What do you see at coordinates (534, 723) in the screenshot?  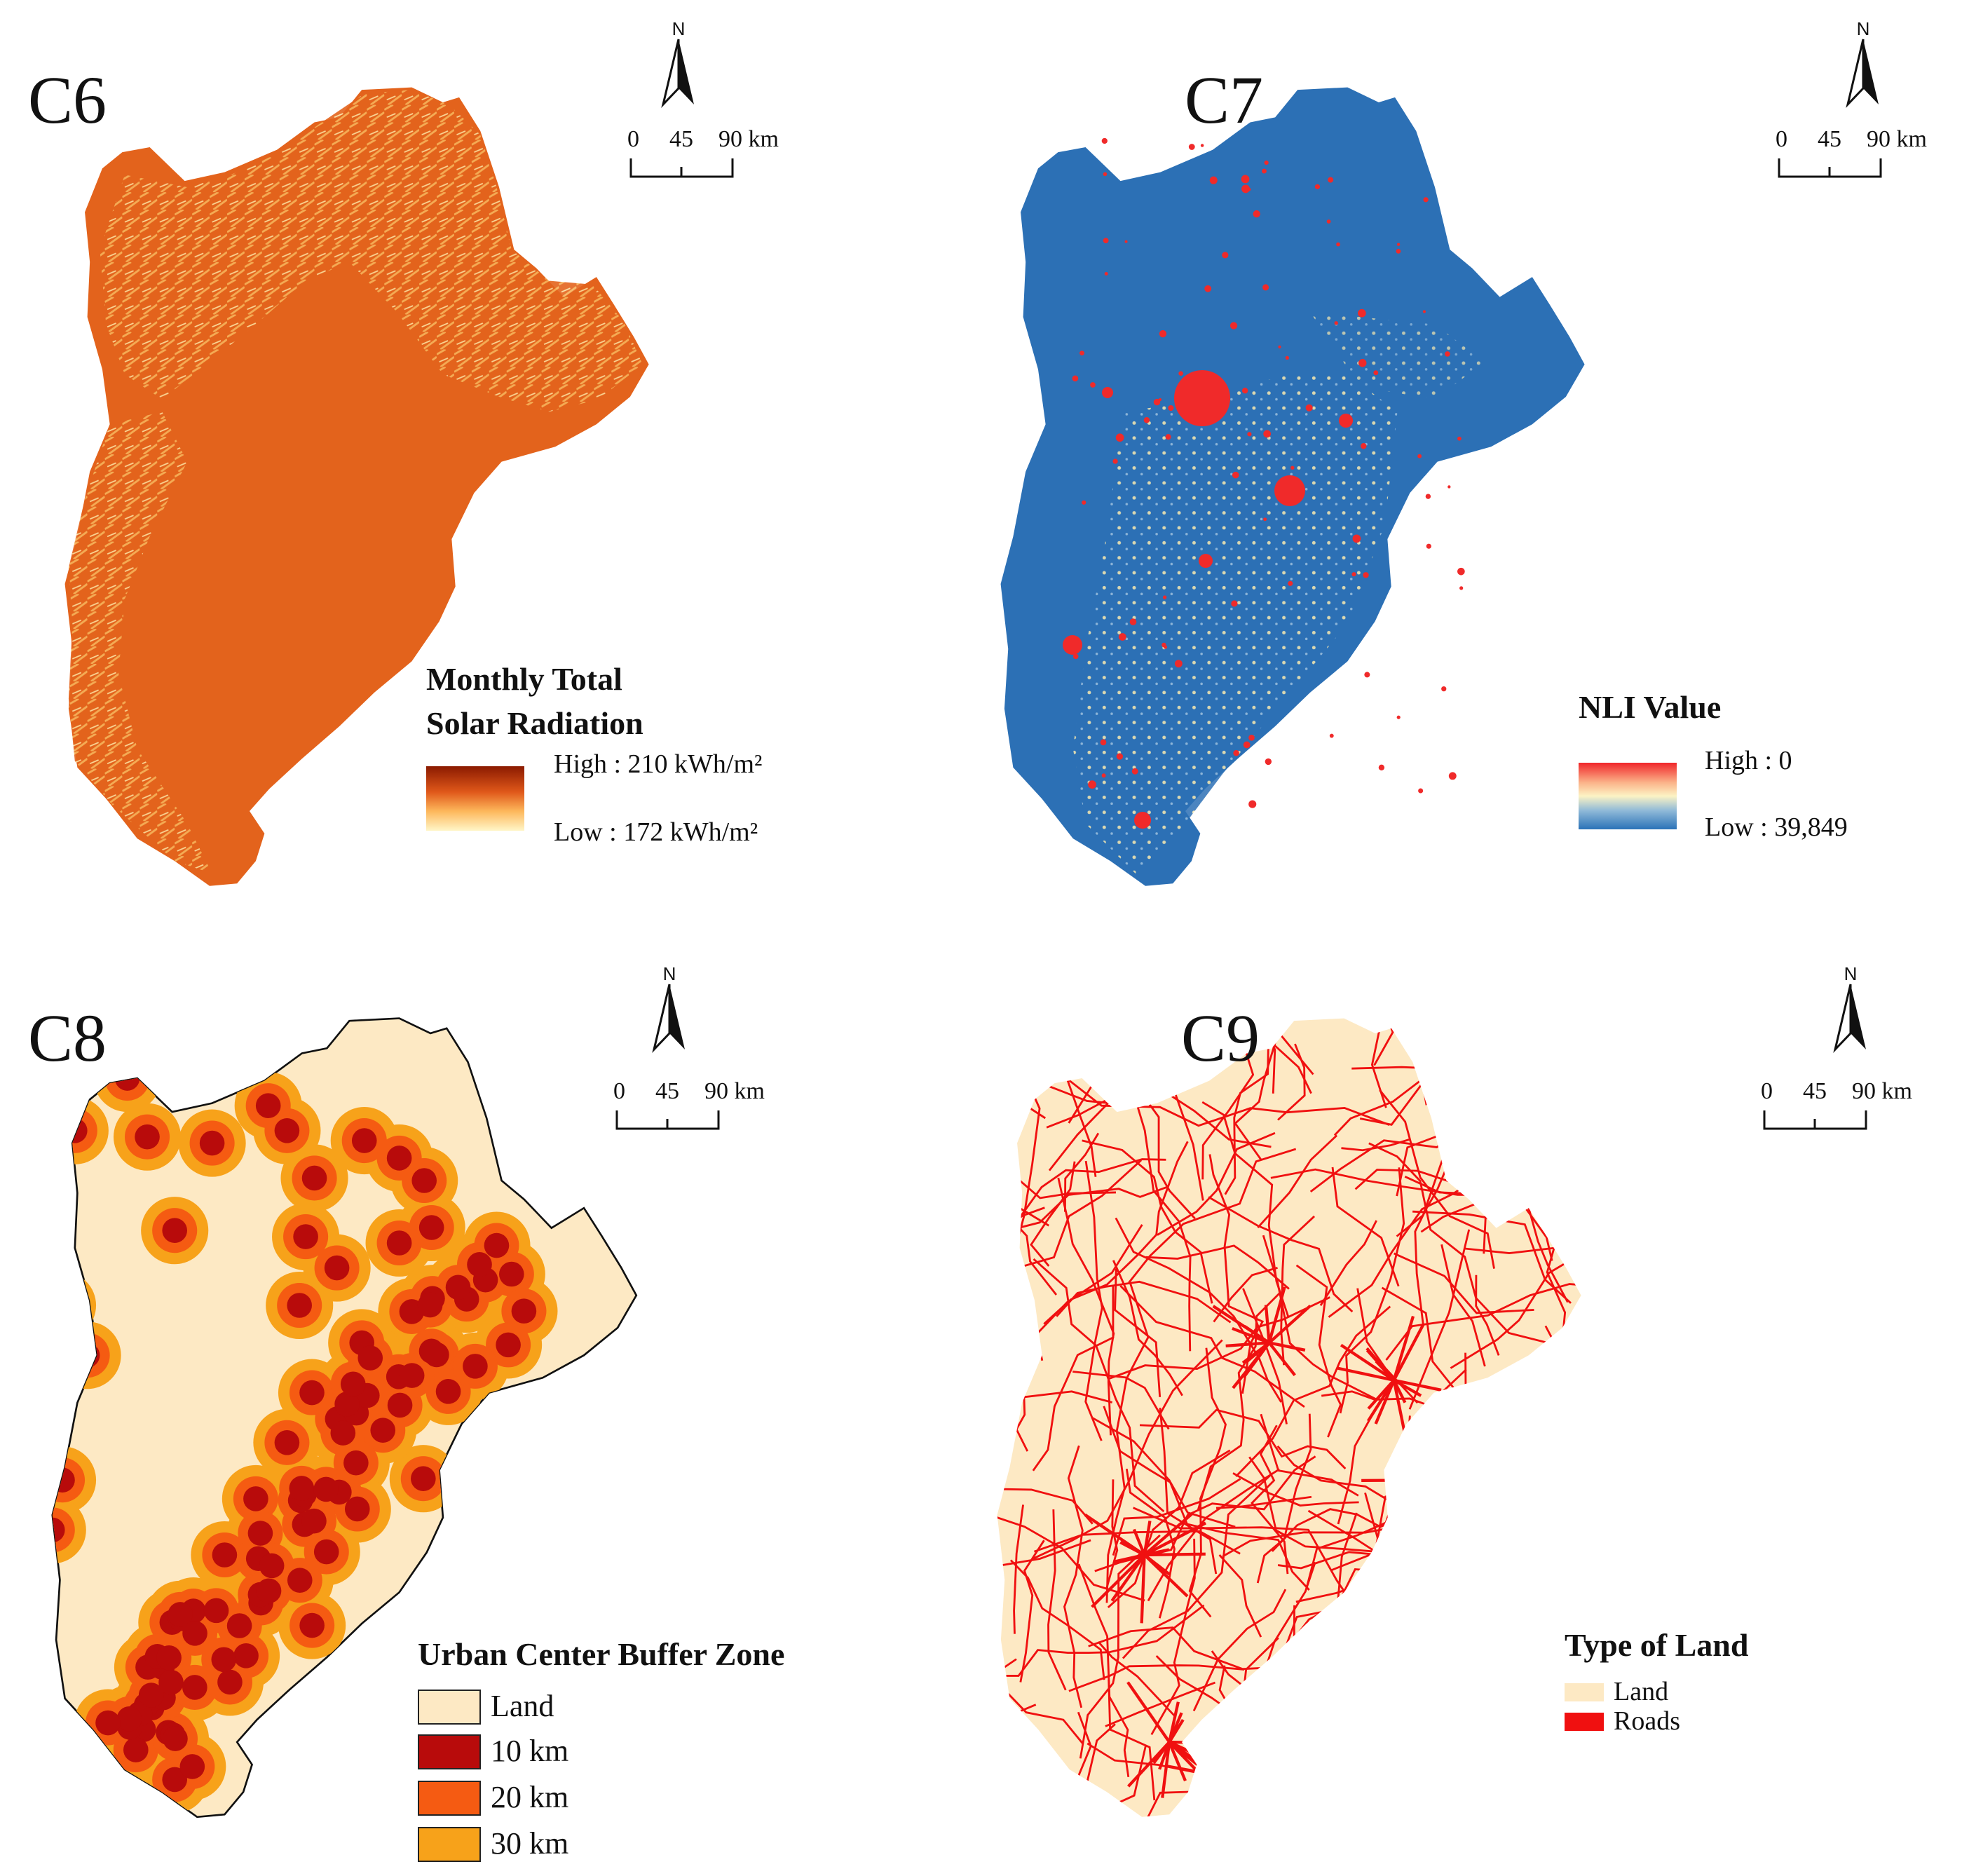 I see `legend-title-line2: Solar Radiation` at bounding box center [534, 723].